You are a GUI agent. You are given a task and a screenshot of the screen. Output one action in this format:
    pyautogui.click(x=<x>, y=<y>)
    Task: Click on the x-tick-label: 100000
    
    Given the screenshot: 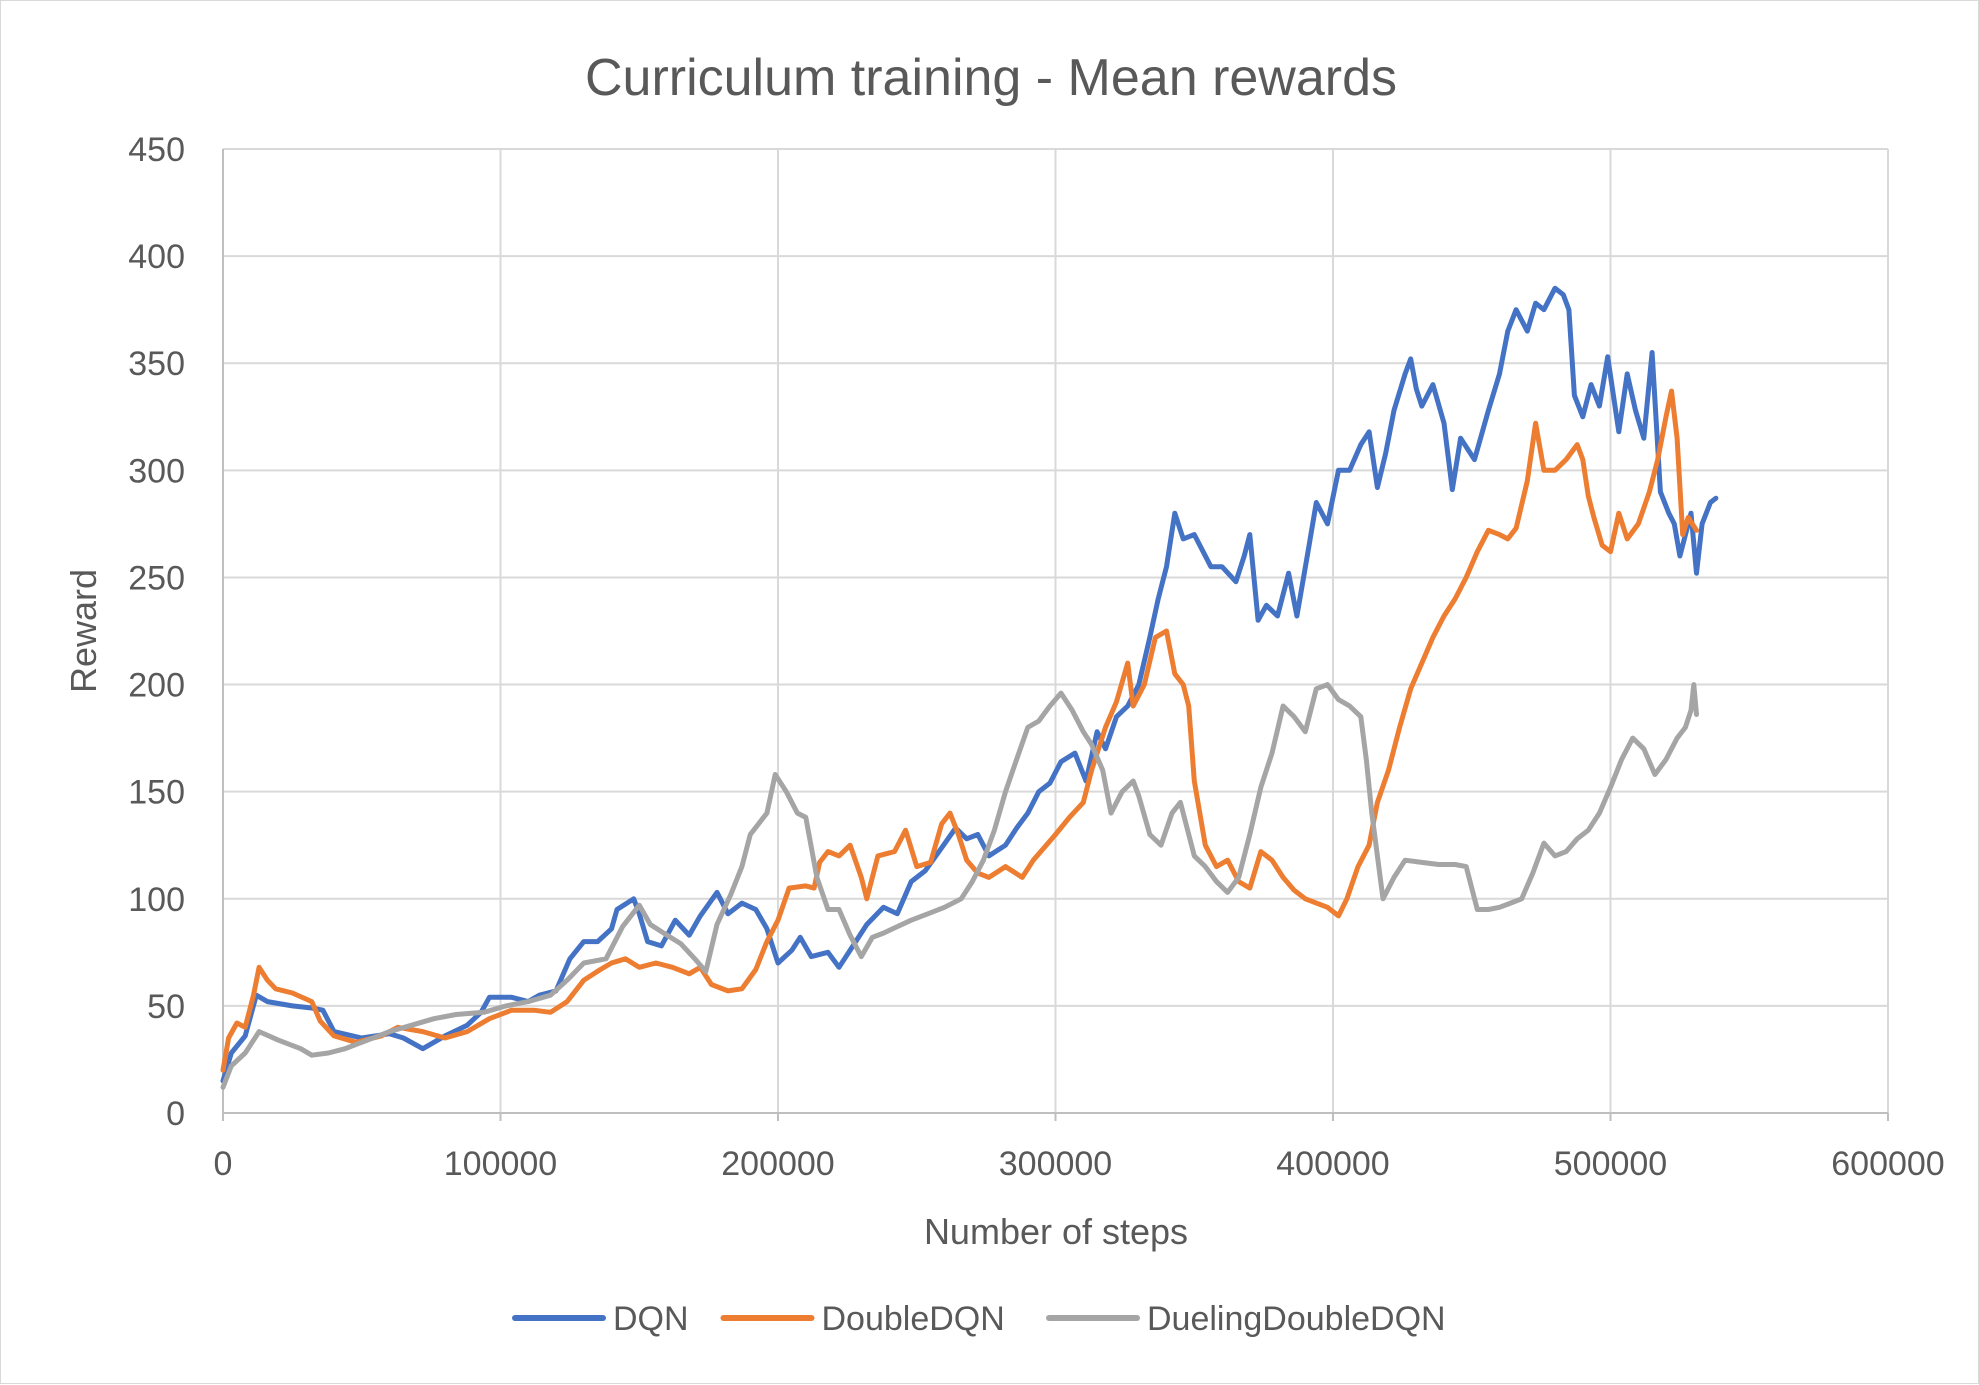 What is the action you would take?
    pyautogui.click(x=500, y=1164)
    